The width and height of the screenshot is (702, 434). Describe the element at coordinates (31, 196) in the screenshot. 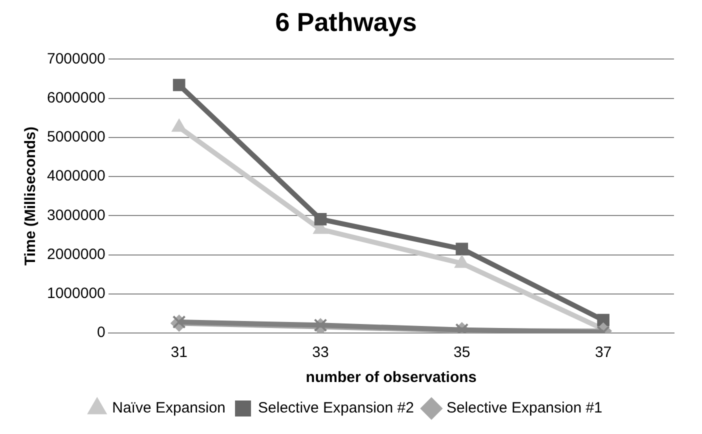

I see `y-axis-title: Time (Milliseconds)` at that location.